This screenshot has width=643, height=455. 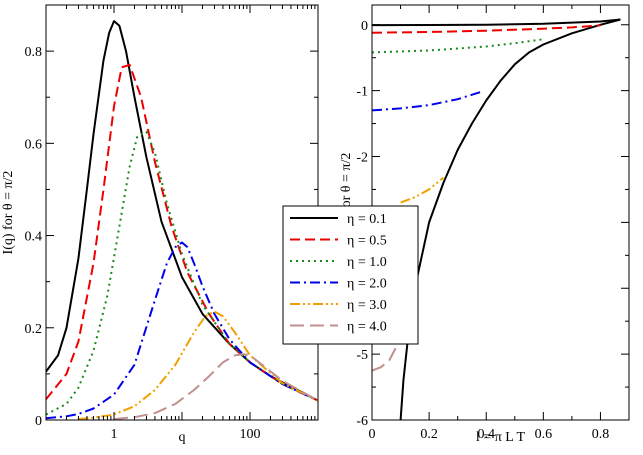 I want to click on left-x-tick-label: 100, so click(x=250, y=434).